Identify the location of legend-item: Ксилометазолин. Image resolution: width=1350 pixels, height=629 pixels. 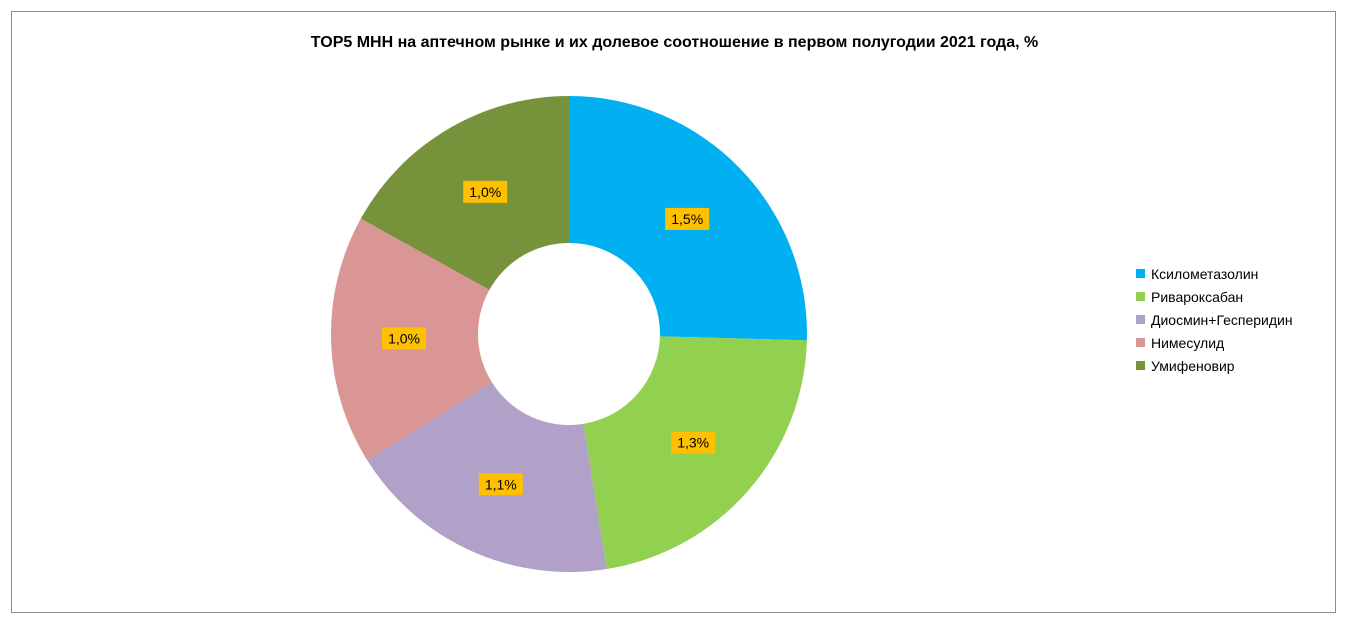
(1236, 273).